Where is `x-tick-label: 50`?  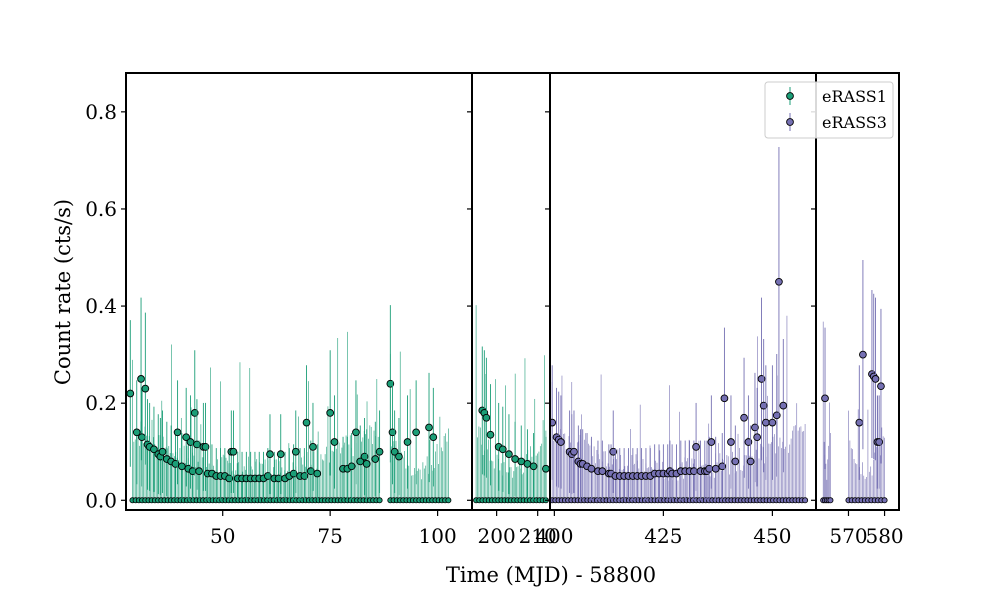
x-tick-label: 50 is located at coordinates (222, 536).